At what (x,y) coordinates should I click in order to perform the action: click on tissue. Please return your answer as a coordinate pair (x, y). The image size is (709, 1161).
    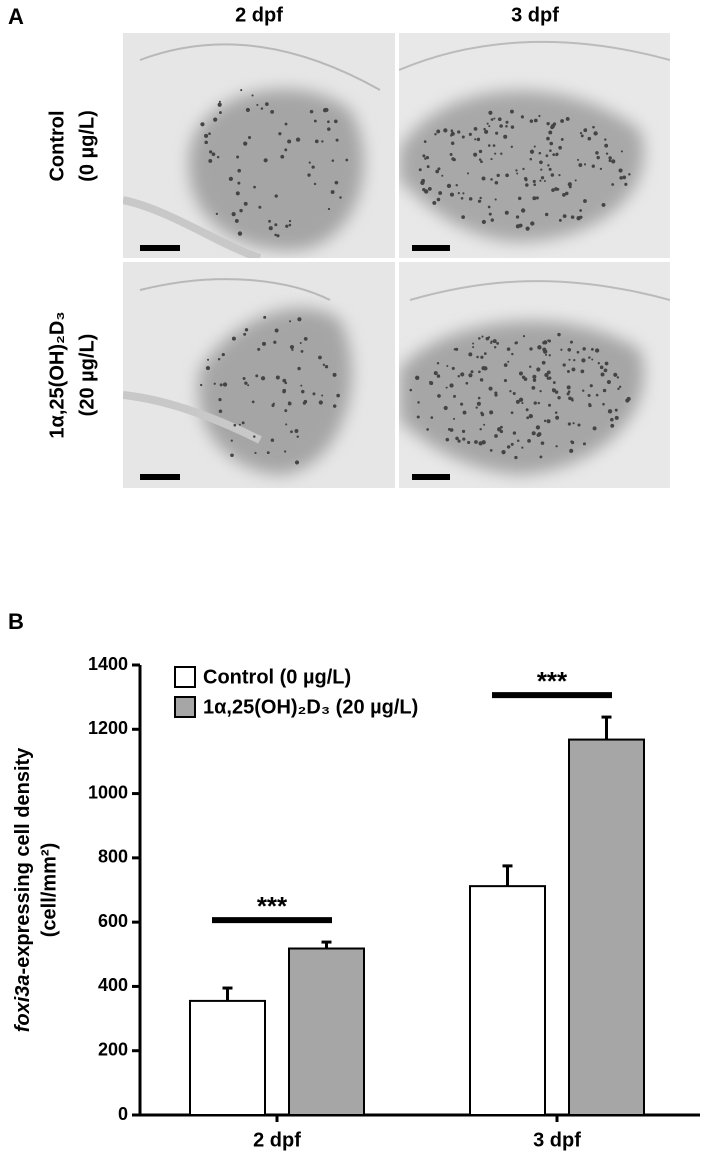
    Looking at the image, I should click on (276, 170).